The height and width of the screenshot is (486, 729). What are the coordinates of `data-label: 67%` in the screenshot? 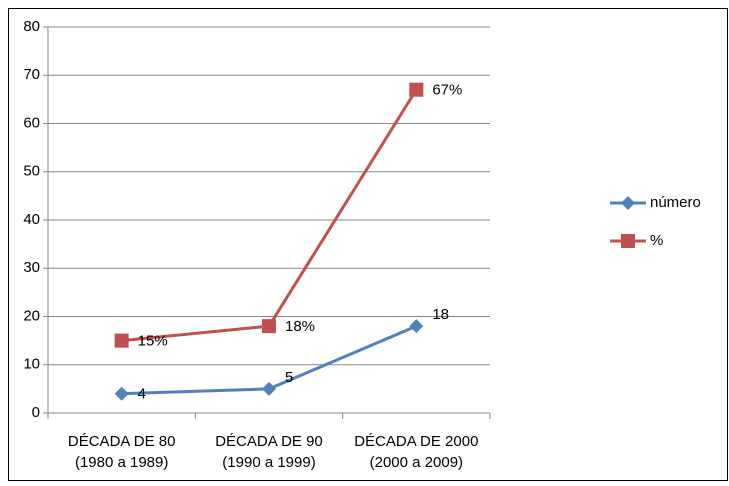 It's located at (447, 90).